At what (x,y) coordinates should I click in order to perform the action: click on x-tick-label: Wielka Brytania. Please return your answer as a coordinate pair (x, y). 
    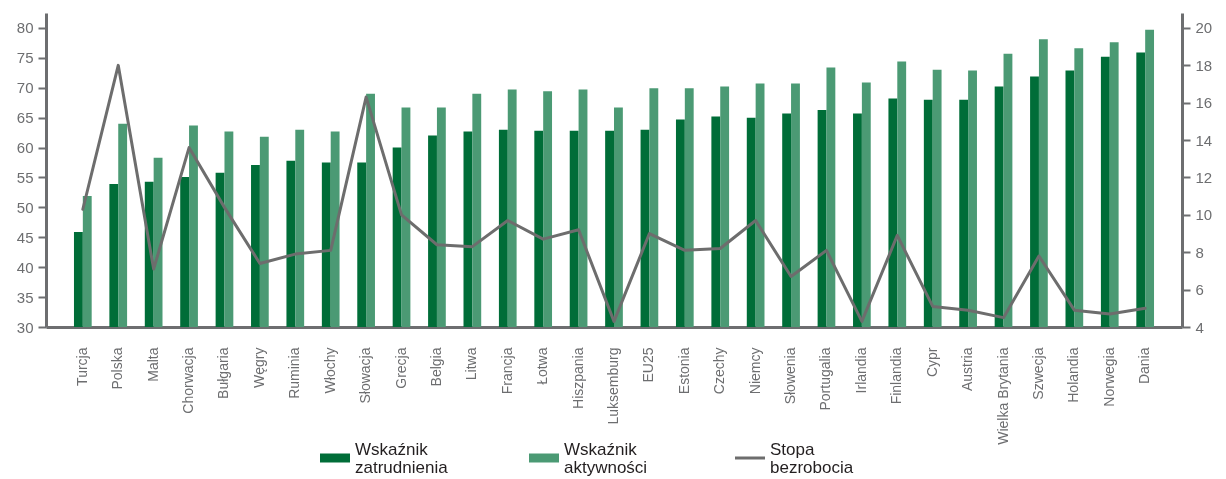
    Looking at the image, I should click on (1002, 396).